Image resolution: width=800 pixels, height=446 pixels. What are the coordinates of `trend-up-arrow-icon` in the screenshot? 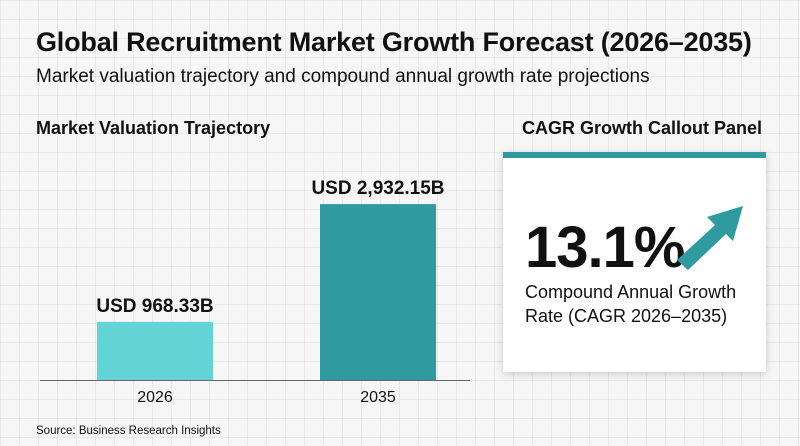 It's located at (710, 238).